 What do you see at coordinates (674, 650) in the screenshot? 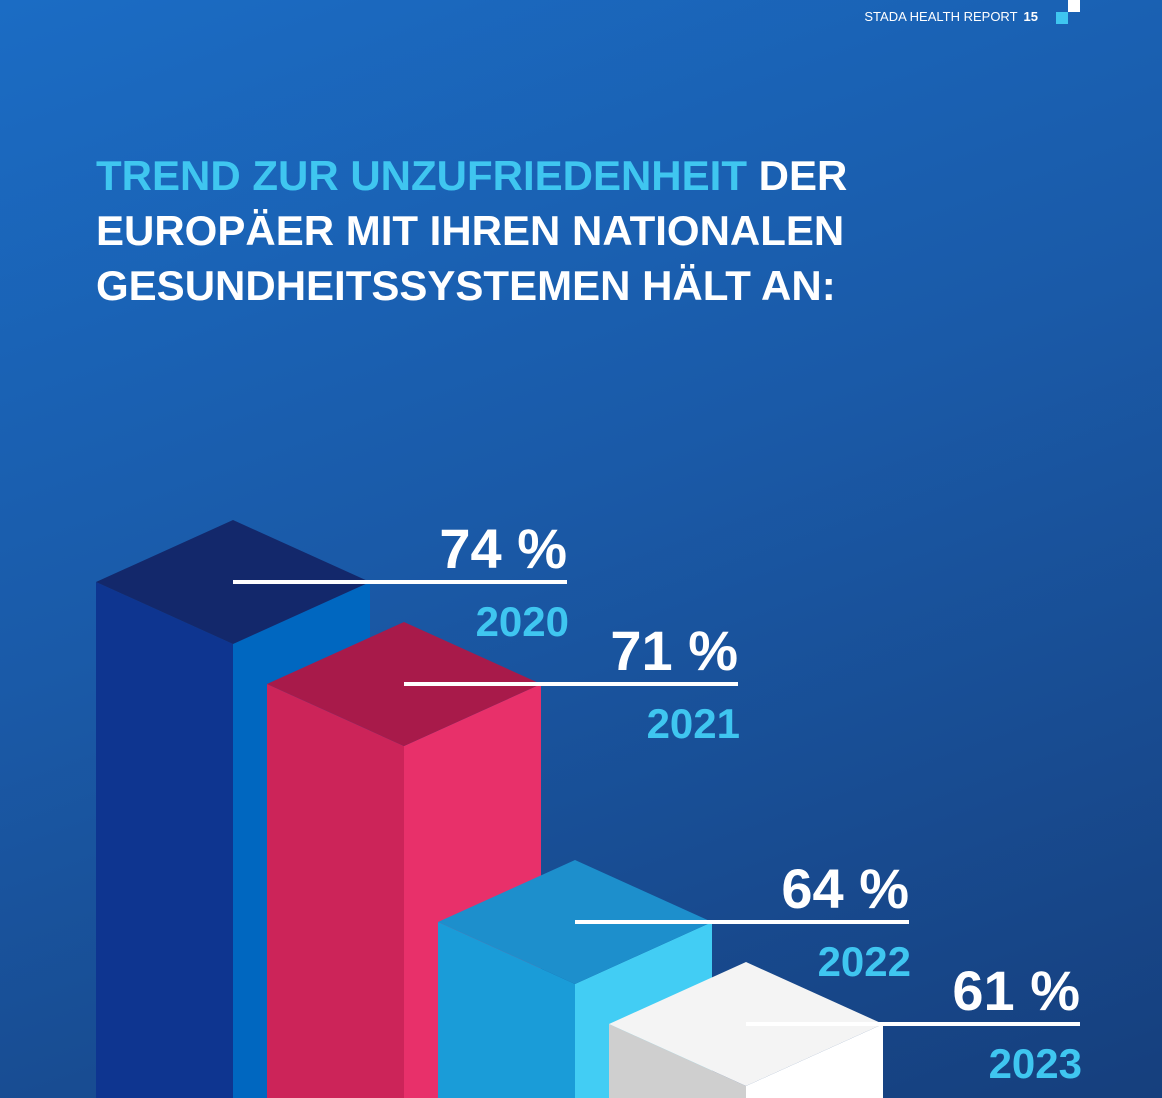
I see `value-label: 71 %` at bounding box center [674, 650].